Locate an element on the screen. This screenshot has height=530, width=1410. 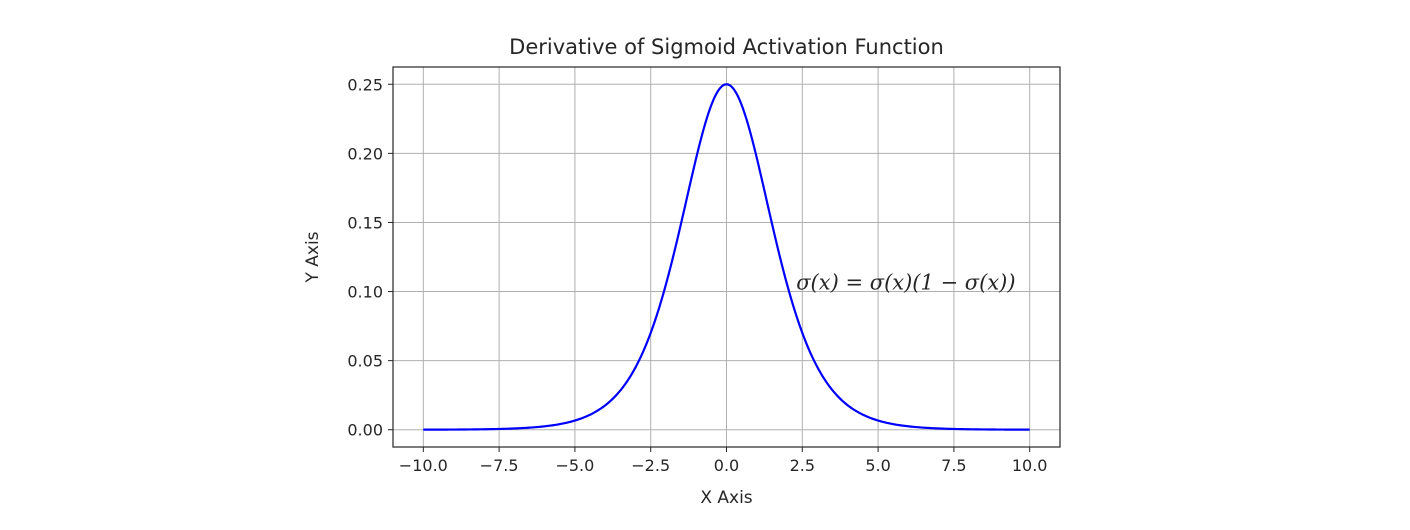
x-tick-label: 0.0 is located at coordinates (726, 465).